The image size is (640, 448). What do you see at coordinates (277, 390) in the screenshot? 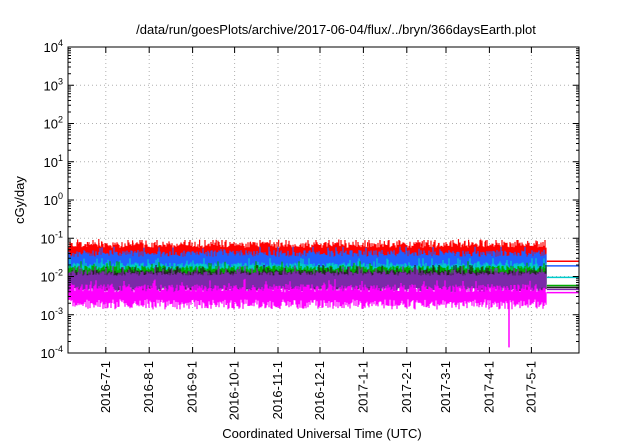
I see `x-tick-label: 2016-11-1` at bounding box center [277, 390].